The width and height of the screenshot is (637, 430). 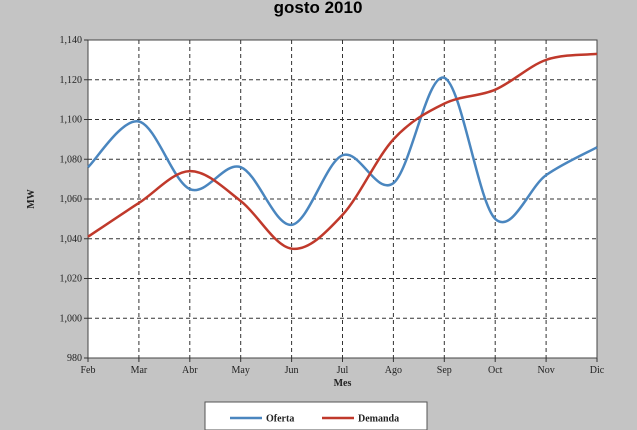 What do you see at coordinates (318, 8) in the screenshot?
I see `chart-title: gosto 2010` at bounding box center [318, 8].